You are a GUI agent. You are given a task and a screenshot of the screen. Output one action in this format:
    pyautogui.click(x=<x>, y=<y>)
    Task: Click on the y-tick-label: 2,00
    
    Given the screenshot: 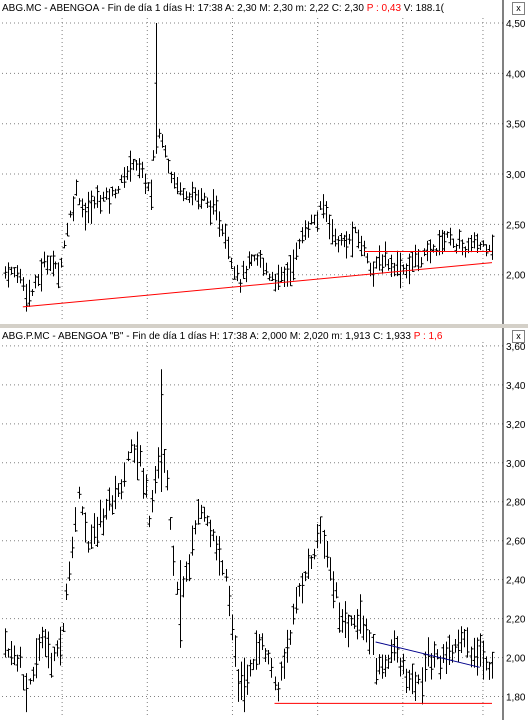 What is the action you would take?
    pyautogui.click(x=516, y=659)
    